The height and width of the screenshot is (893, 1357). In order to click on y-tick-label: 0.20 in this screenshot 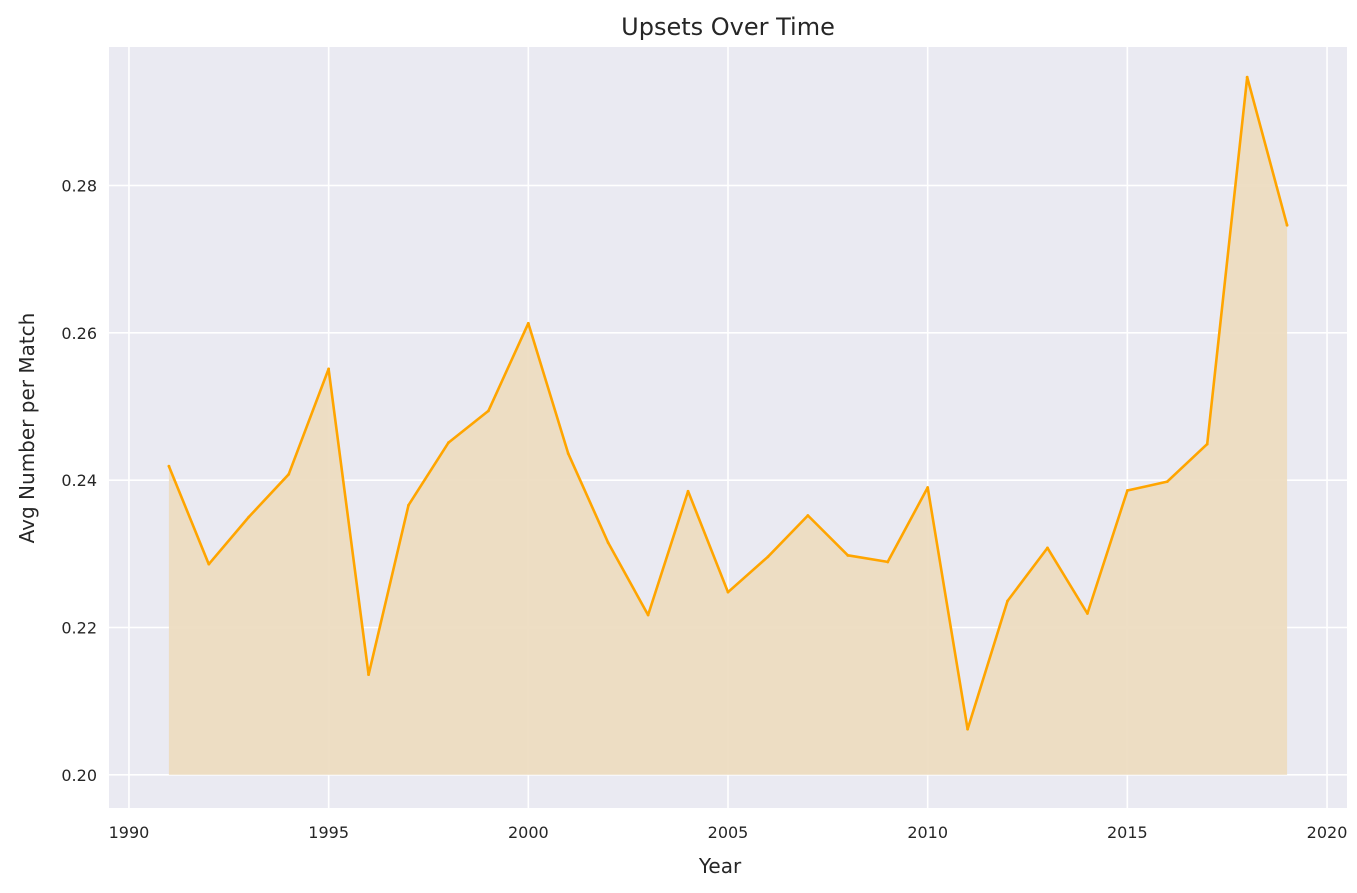, I will do `click(79, 775)`.